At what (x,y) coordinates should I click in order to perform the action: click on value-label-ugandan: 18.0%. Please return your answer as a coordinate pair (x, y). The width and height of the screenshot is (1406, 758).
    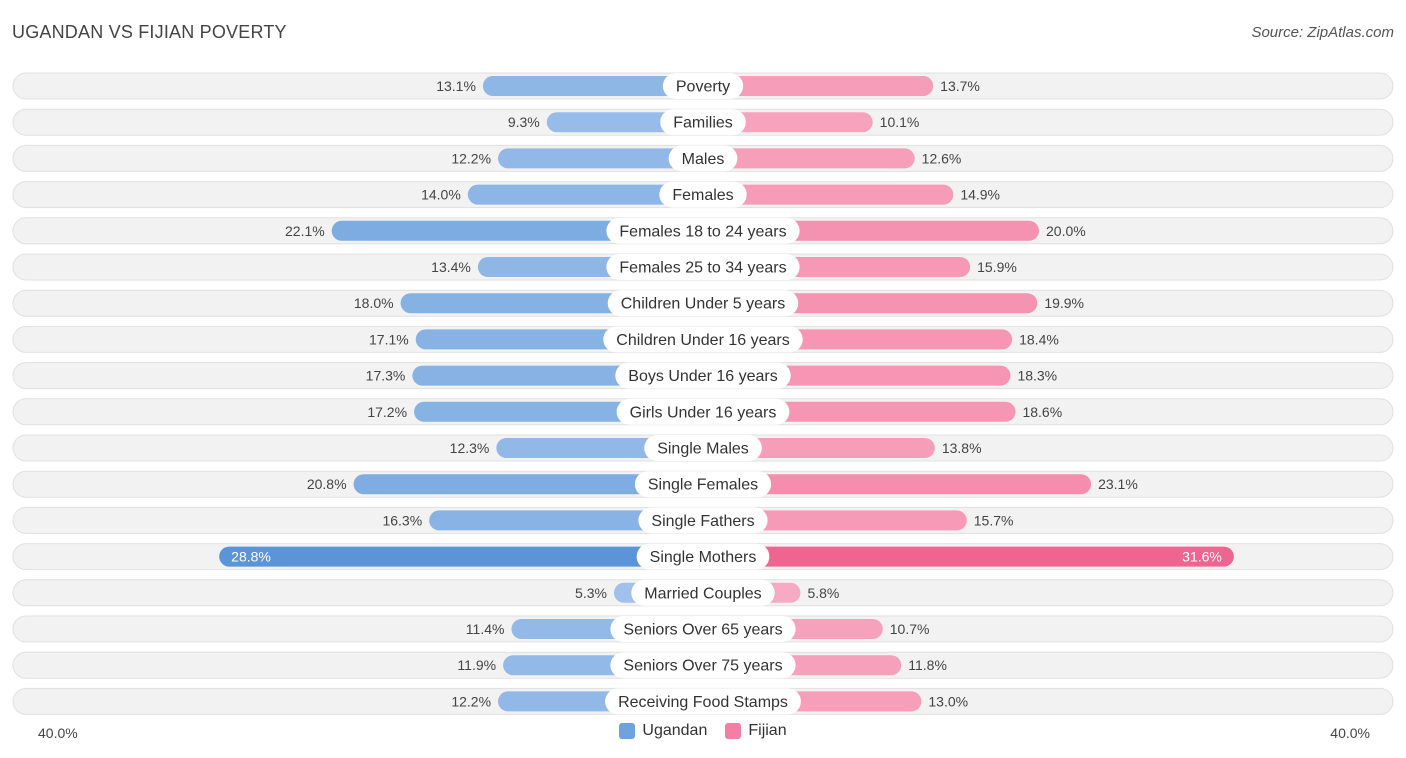
    Looking at the image, I should click on (374, 303).